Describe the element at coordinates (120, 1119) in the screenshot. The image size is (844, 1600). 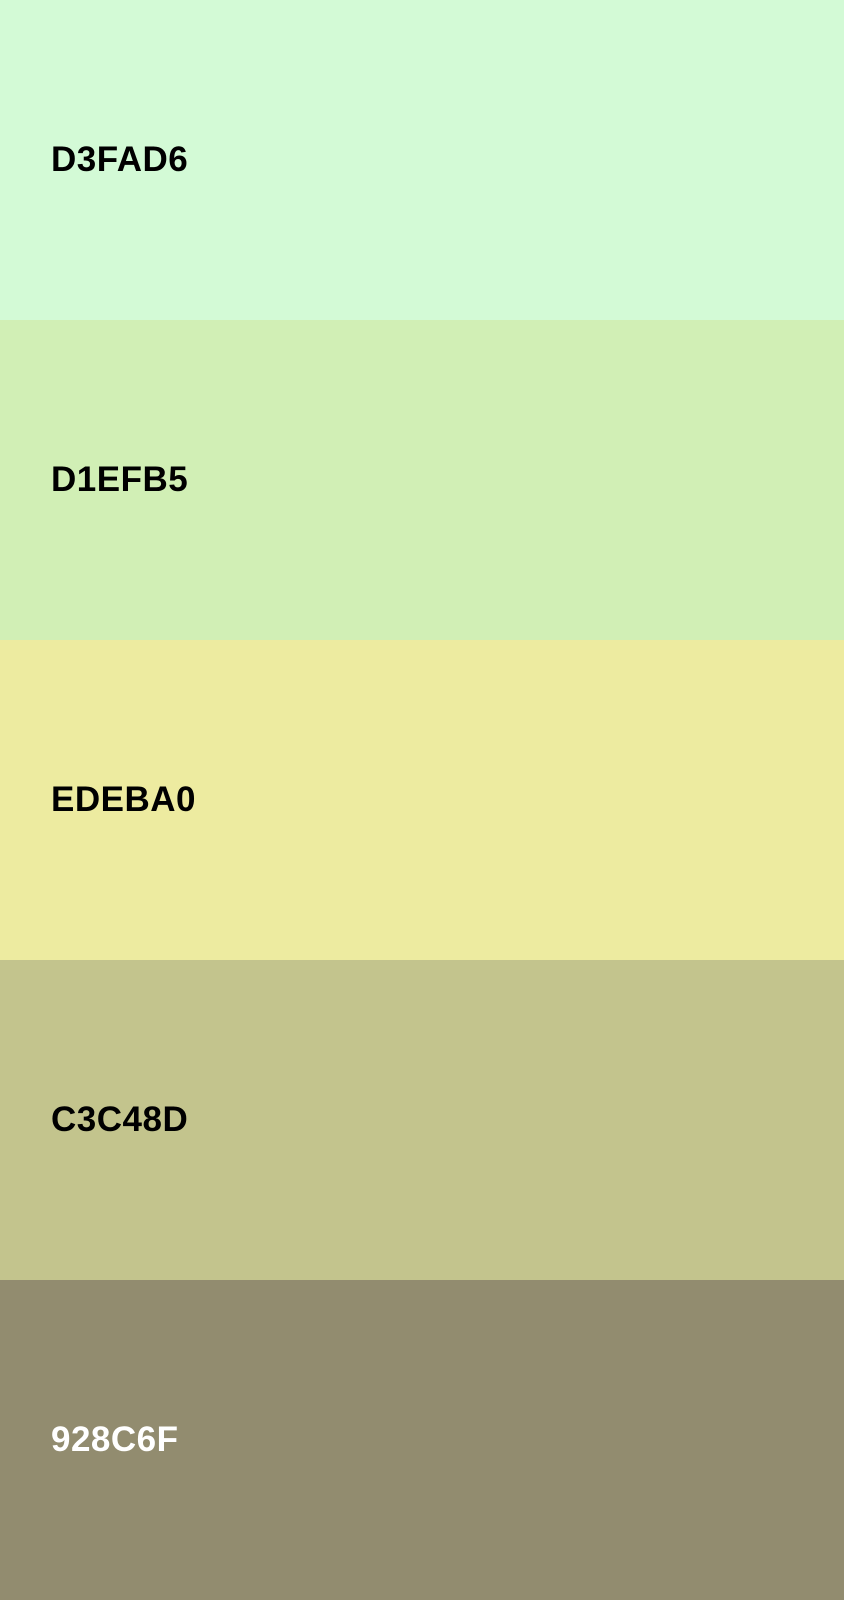
I see `swatch-hex-label: C3C48D` at that location.